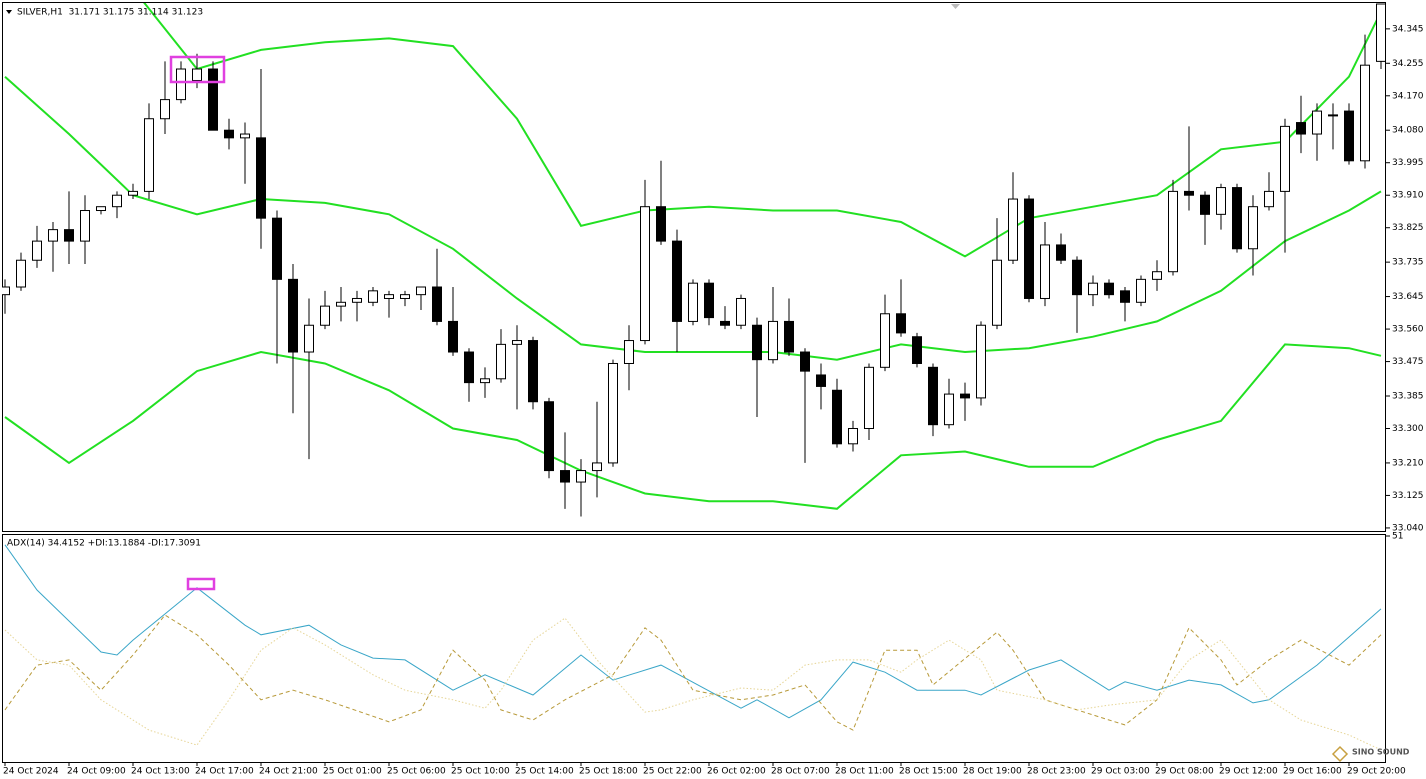  Describe the element at coordinates (1408, 64) in the screenshot. I see `y-tick-label: 34.255` at that location.